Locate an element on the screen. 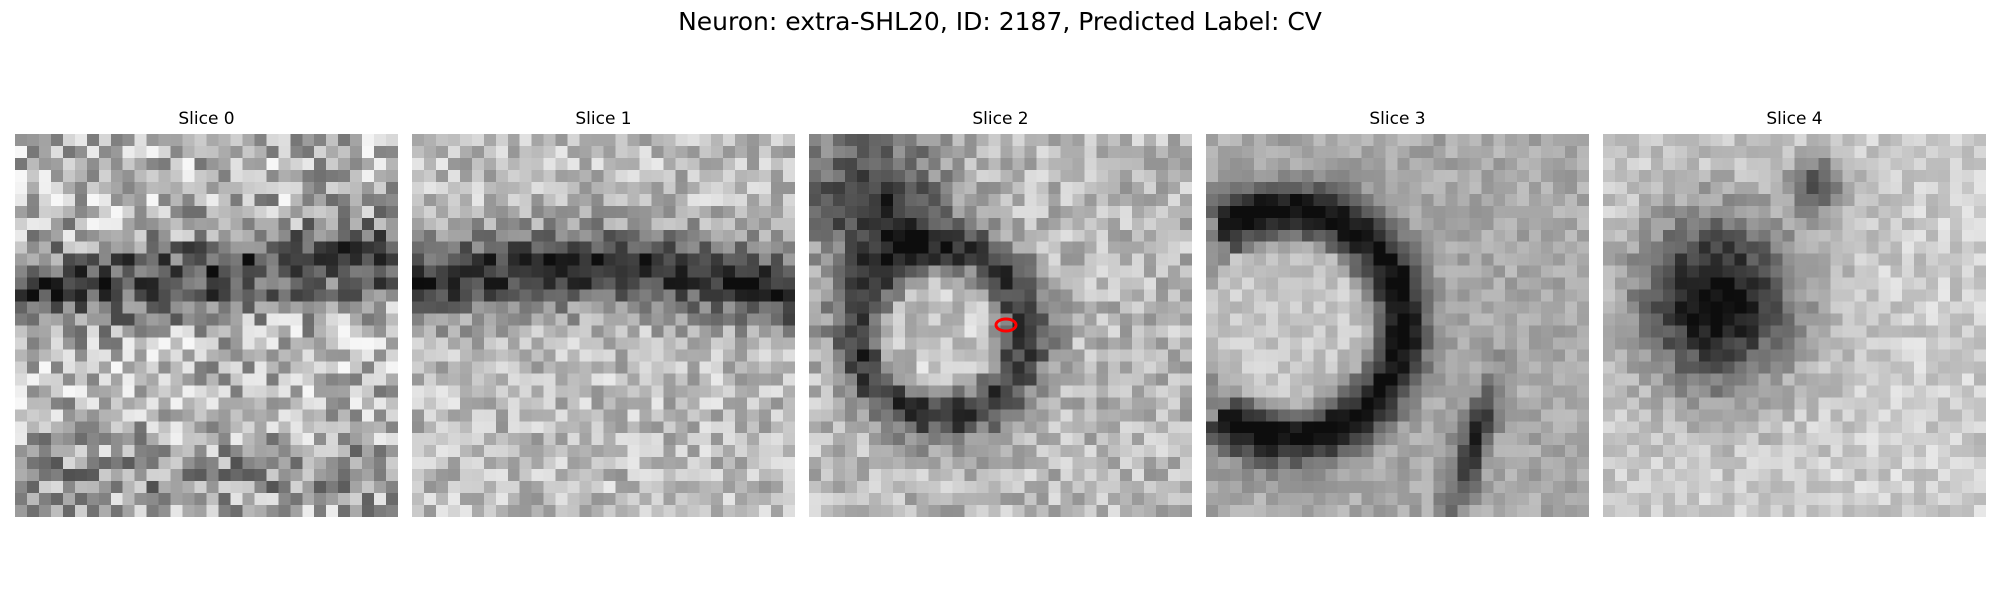 The height and width of the screenshot is (600, 2000). slice-label: Slice 2 is located at coordinates (1000, 119).